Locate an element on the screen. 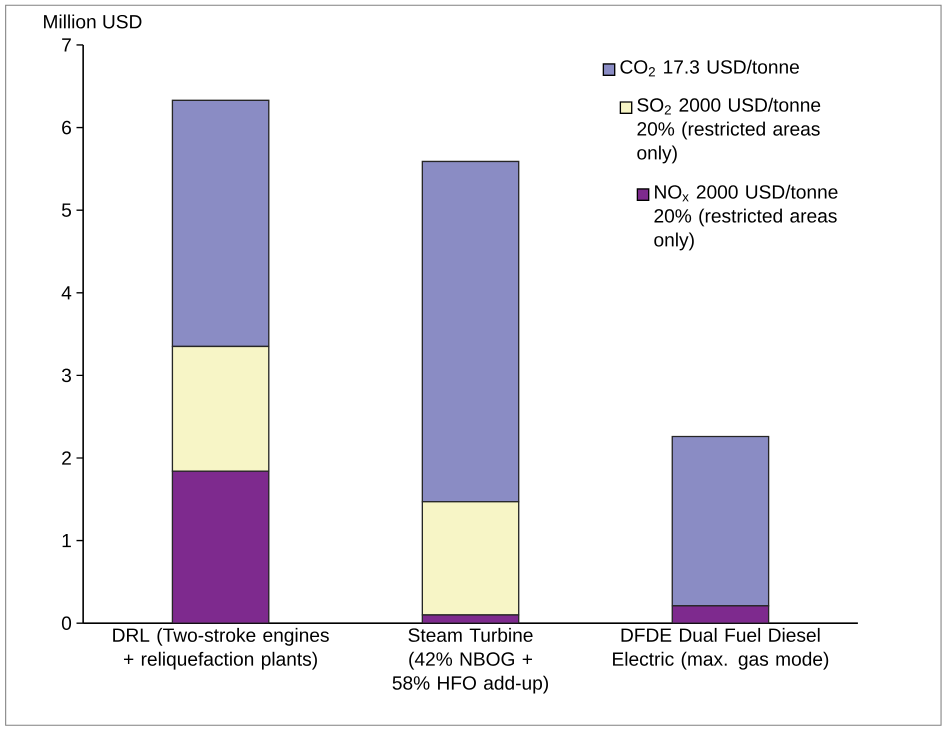 This screenshot has width=952, height=731. y-tick-label: 4 is located at coordinates (67, 293).